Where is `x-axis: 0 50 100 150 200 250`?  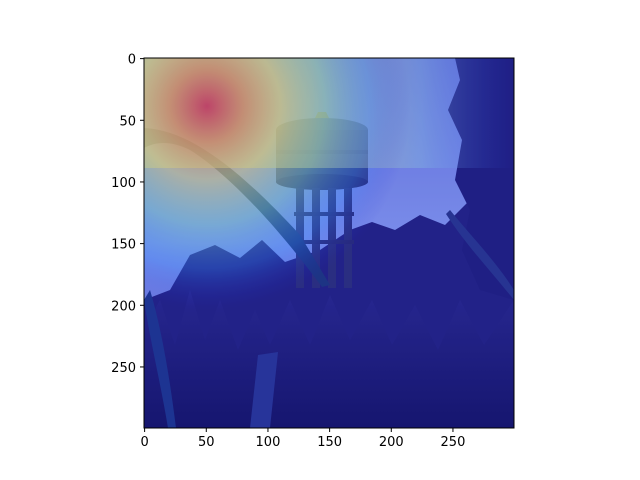 x-axis: 0 50 100 150 200 250 is located at coordinates (302, 439).